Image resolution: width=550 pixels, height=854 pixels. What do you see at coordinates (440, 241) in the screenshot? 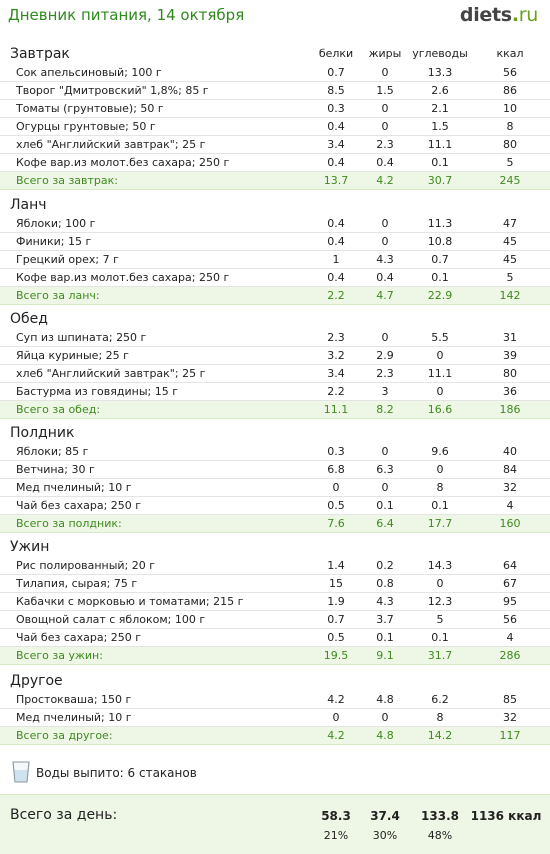
I see `value-carbs: 10.8` at bounding box center [440, 241].